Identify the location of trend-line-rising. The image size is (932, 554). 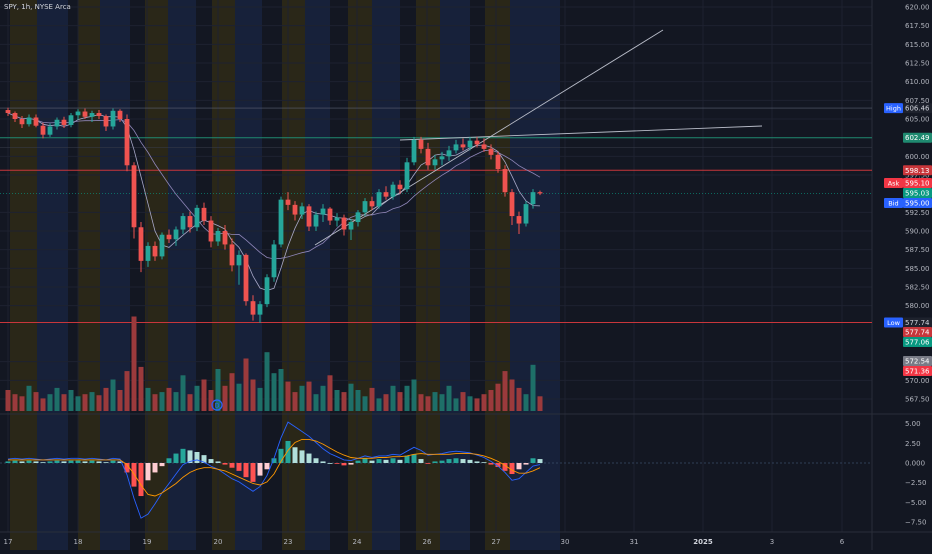
(489, 137).